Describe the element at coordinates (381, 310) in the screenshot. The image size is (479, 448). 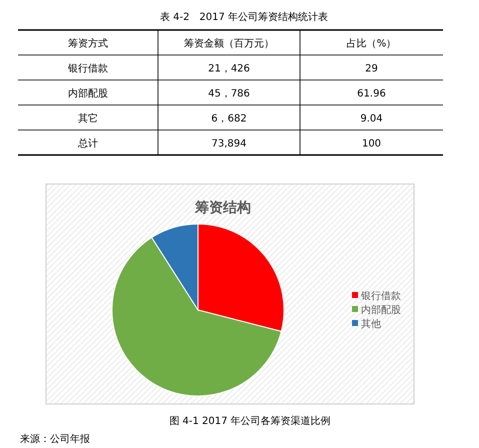
I see `legend-label: 内部配股` at that location.